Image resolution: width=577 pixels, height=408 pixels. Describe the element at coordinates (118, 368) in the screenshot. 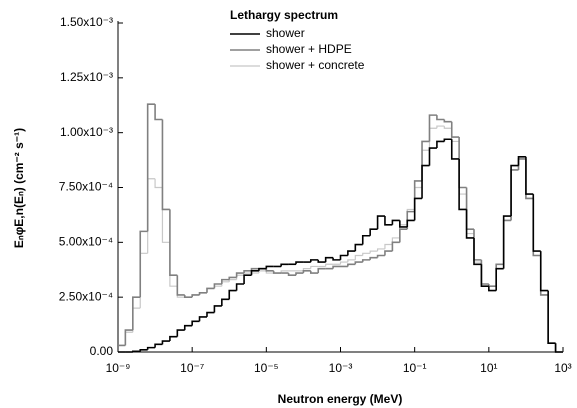

I see `x-tick-label: 10⁻⁹` at that location.